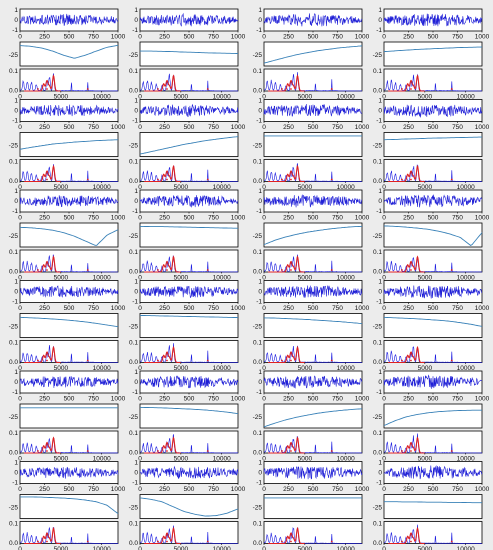 This screenshot has height=550, width=493. What do you see at coordinates (384, 37) in the screenshot?
I see `waveform-x-tick: 0` at bounding box center [384, 37].